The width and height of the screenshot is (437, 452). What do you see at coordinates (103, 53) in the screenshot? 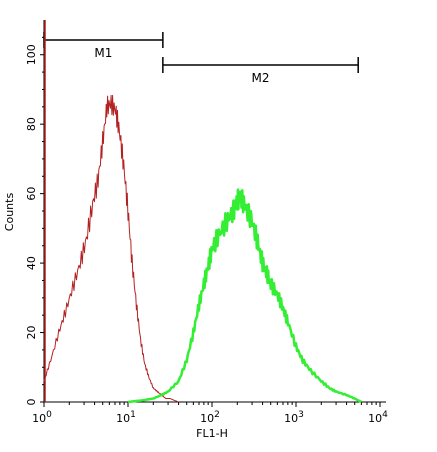
I see `gate-label: M1` at bounding box center [103, 53].